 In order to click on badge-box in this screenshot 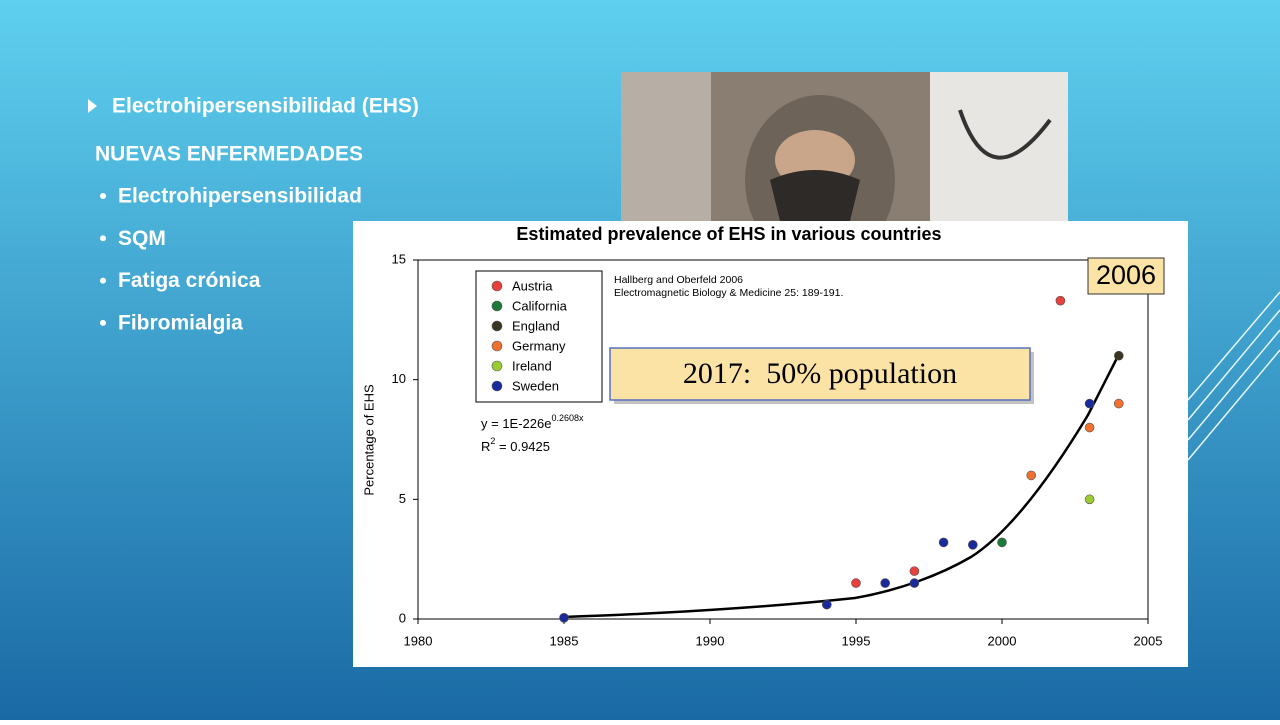, I will do `click(1126, 276)`.